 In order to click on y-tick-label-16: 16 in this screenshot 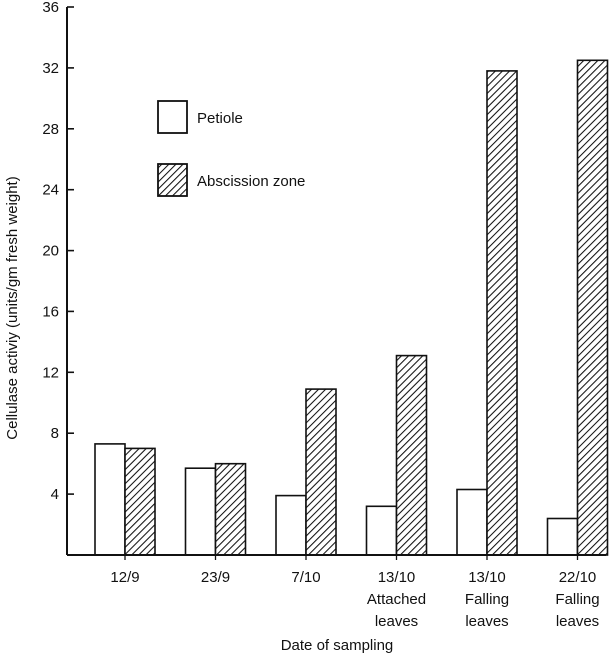, I will do `click(50, 311)`.